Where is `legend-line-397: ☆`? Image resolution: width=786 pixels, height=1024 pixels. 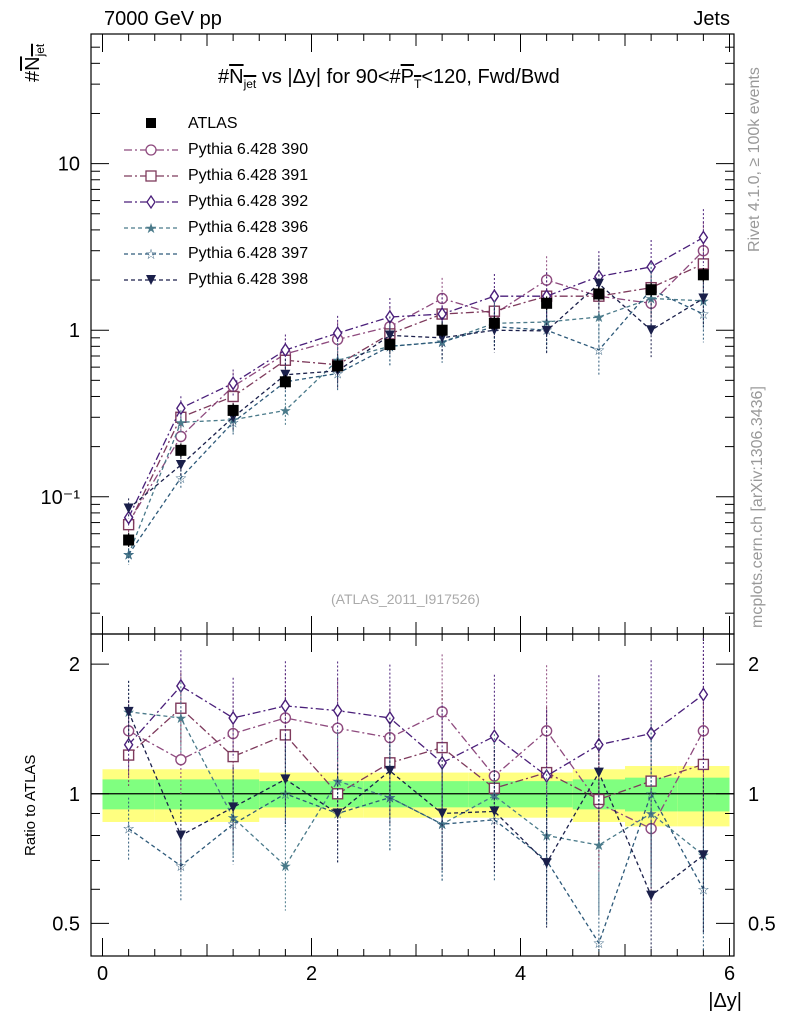 legend-line-397: ☆ is located at coordinates (151, 255).